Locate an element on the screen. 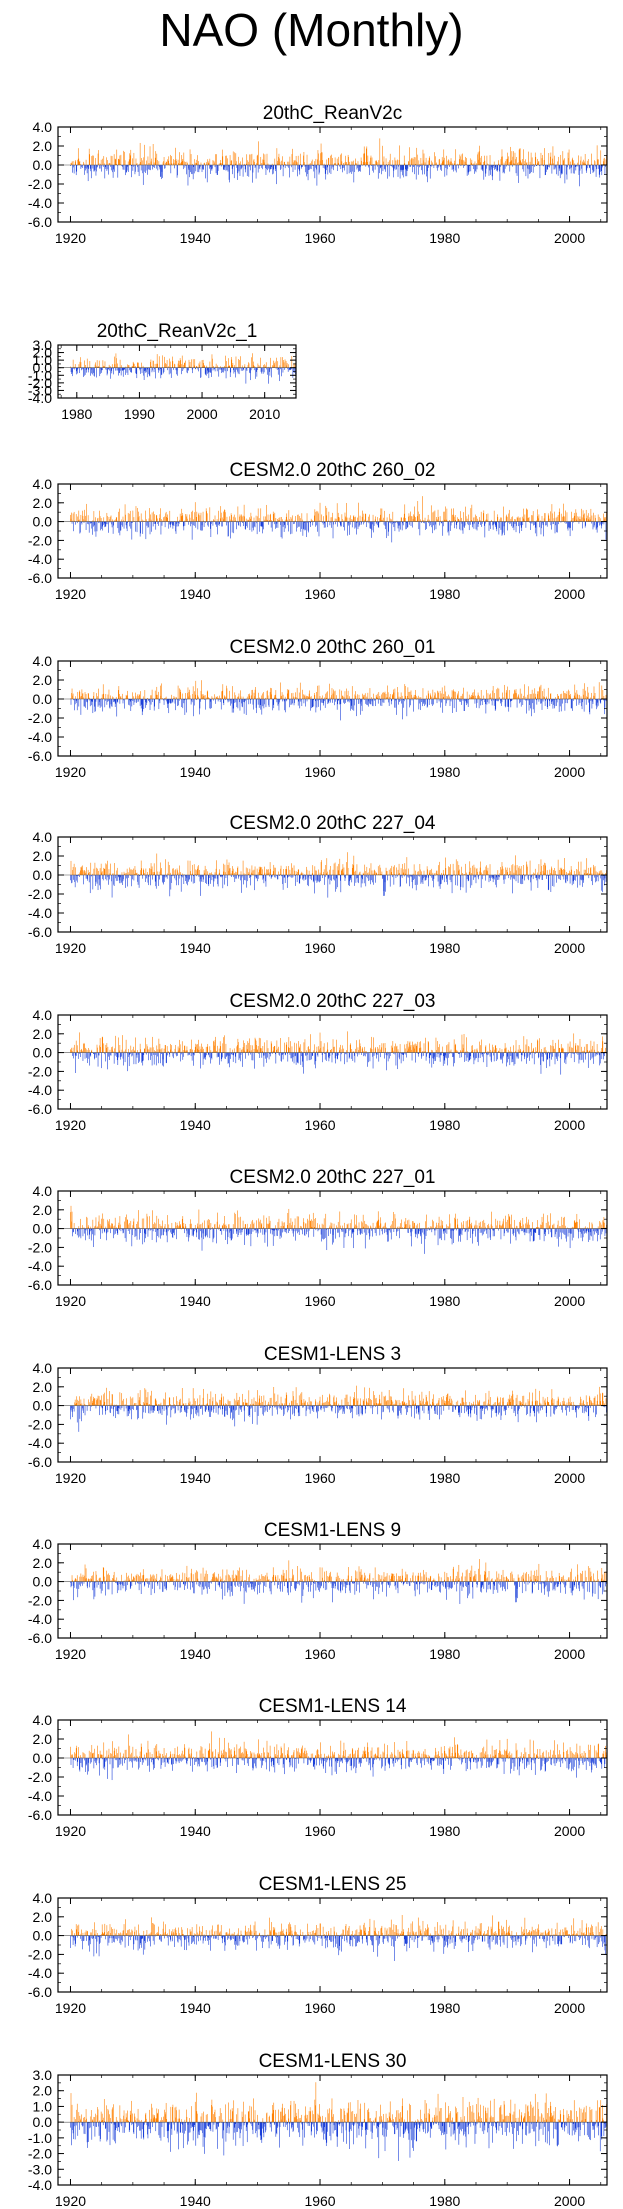 This screenshot has width=623, height=2209. x-tick-label: 1980 is located at coordinates (444, 772).